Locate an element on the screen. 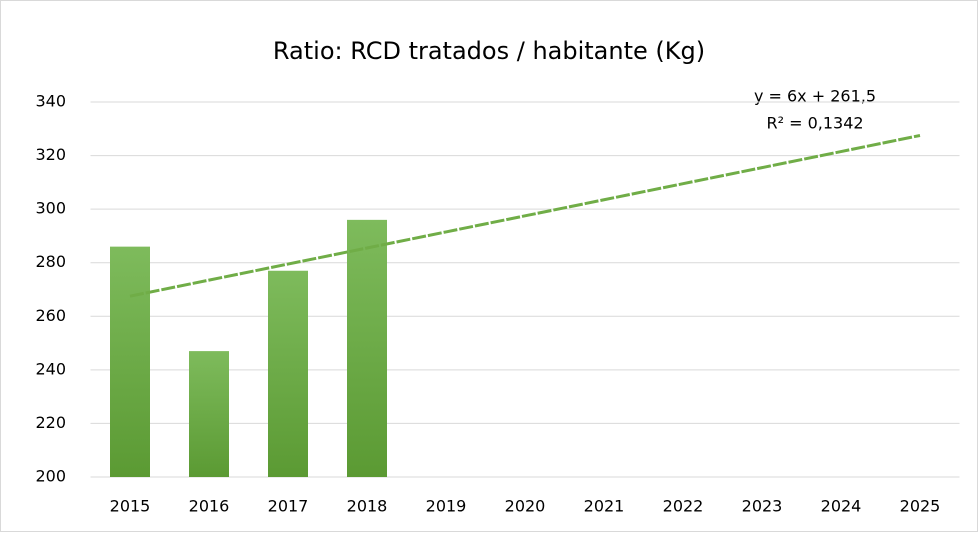 The height and width of the screenshot is (536, 978). y-tick-label: 260 is located at coordinates (50, 315).